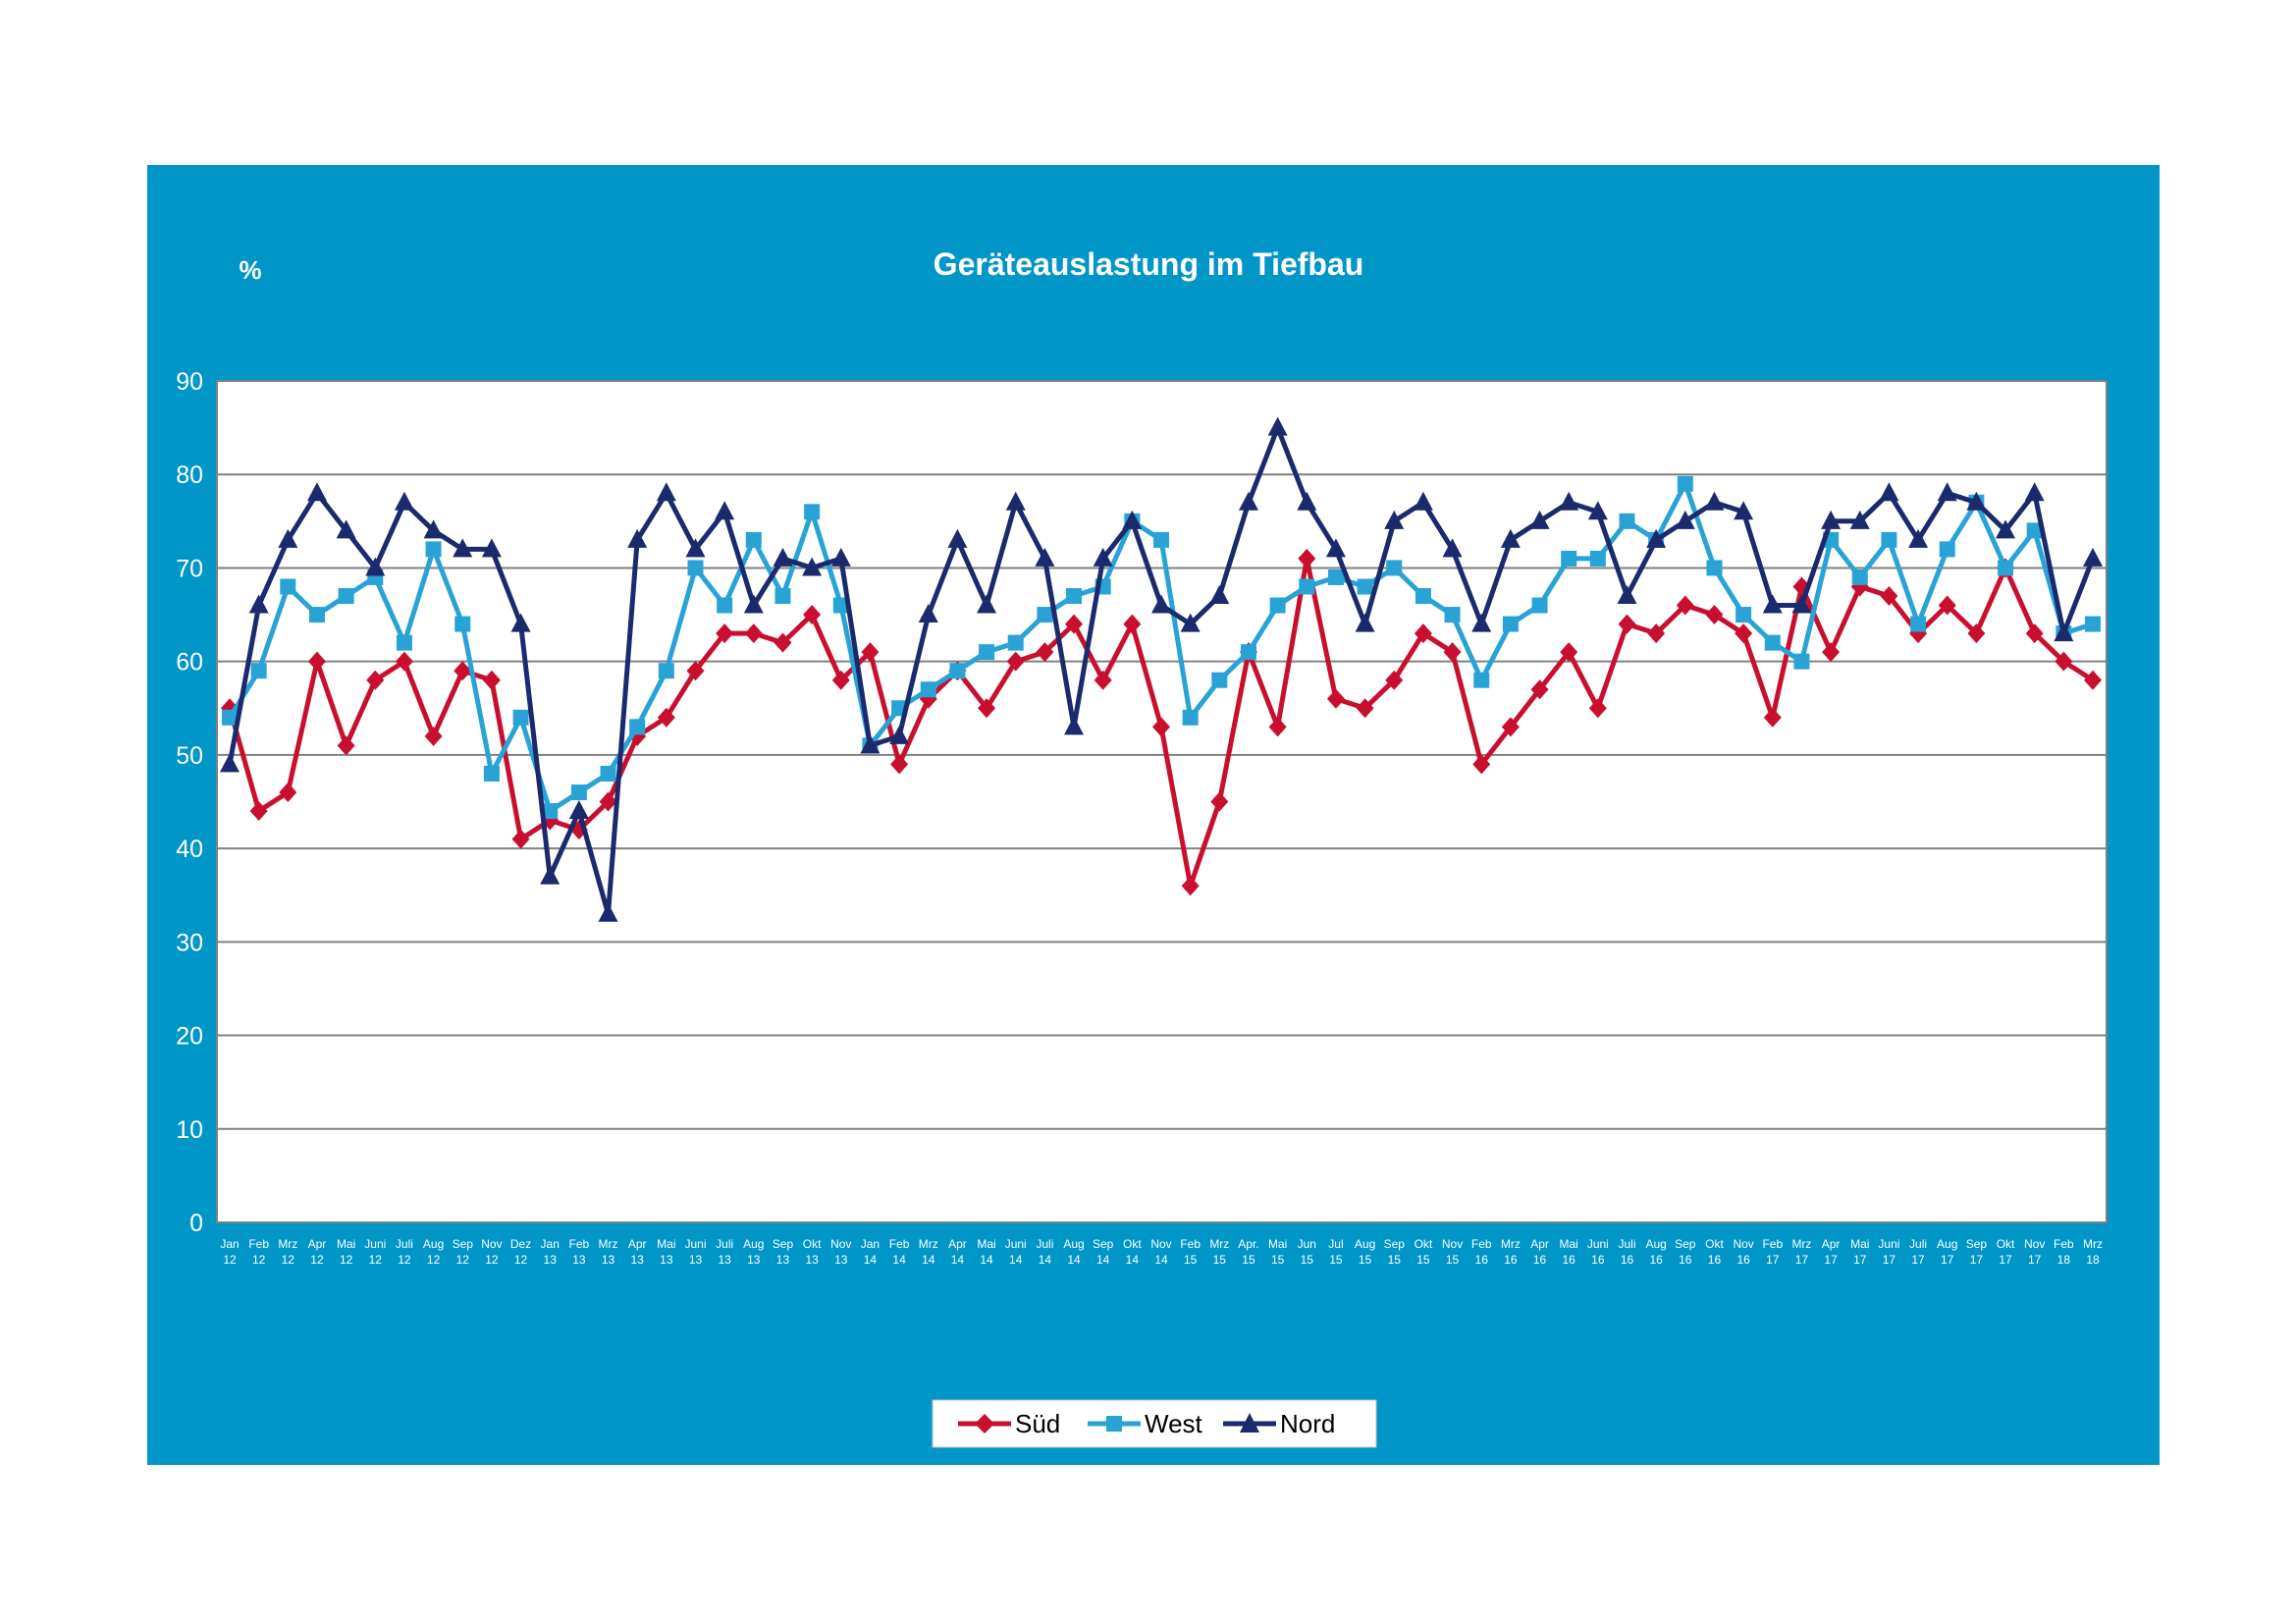 This screenshot has height=1623, width=2296. I want to click on y-tick-label: 50, so click(189, 756).